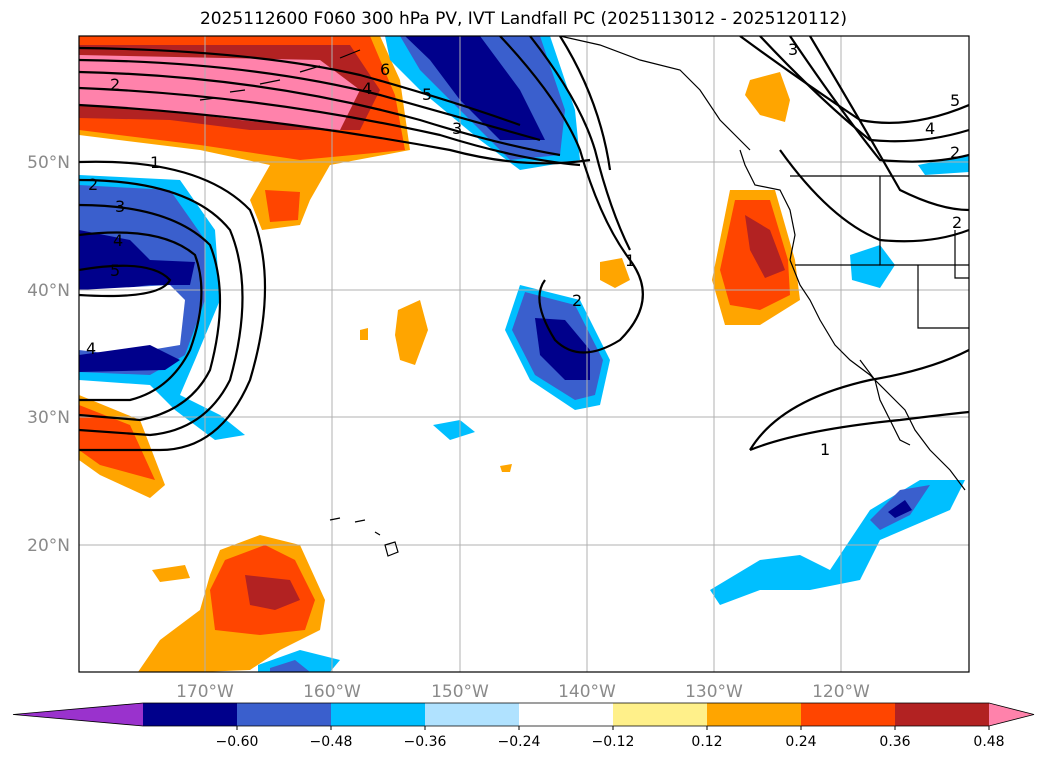  What do you see at coordinates (655, 93) in the screenshot?
I see `coast-alaska` at bounding box center [655, 93].